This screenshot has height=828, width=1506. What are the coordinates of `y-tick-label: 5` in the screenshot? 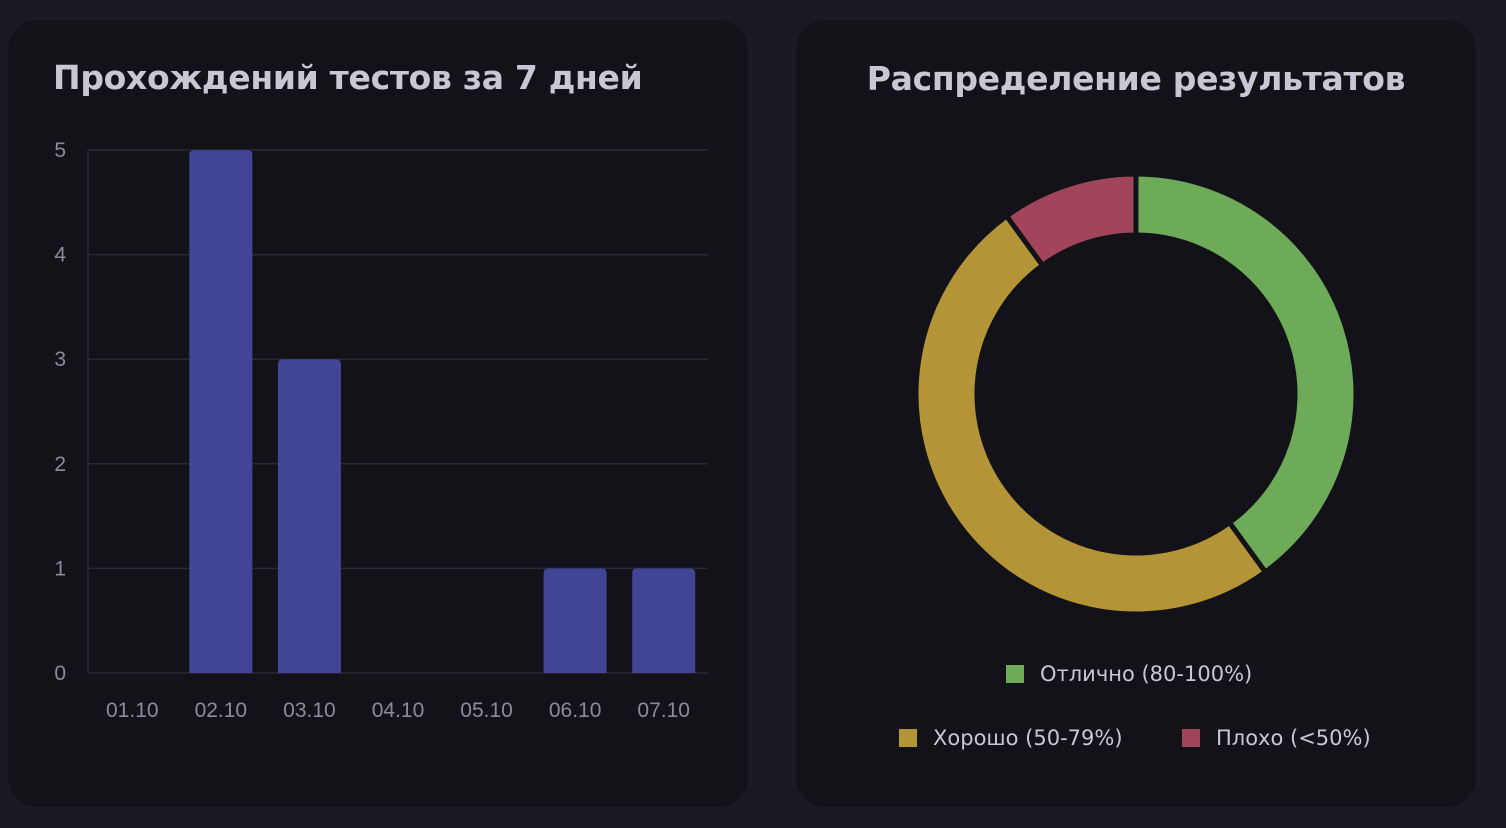 It's located at (60, 150).